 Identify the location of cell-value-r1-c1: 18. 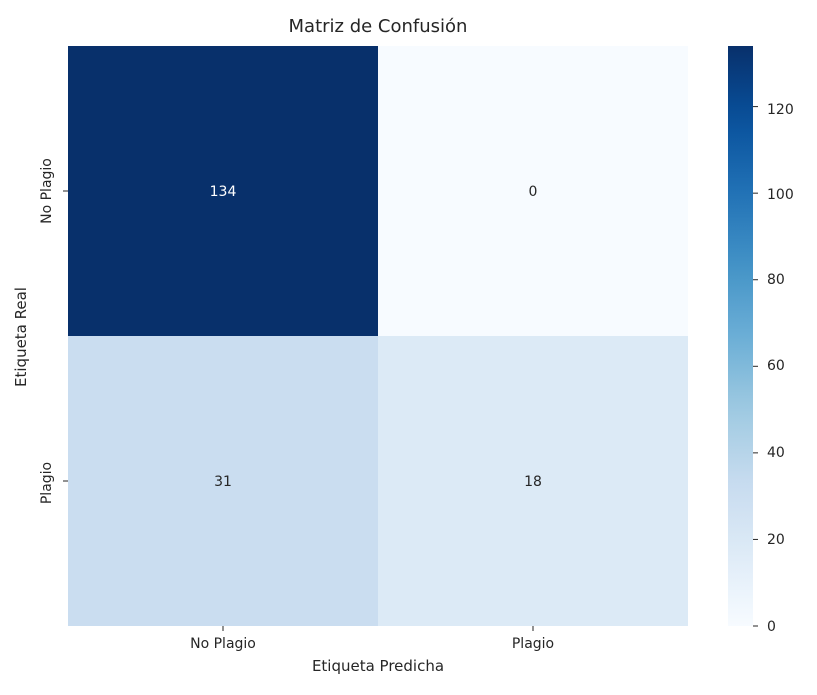
(533, 482).